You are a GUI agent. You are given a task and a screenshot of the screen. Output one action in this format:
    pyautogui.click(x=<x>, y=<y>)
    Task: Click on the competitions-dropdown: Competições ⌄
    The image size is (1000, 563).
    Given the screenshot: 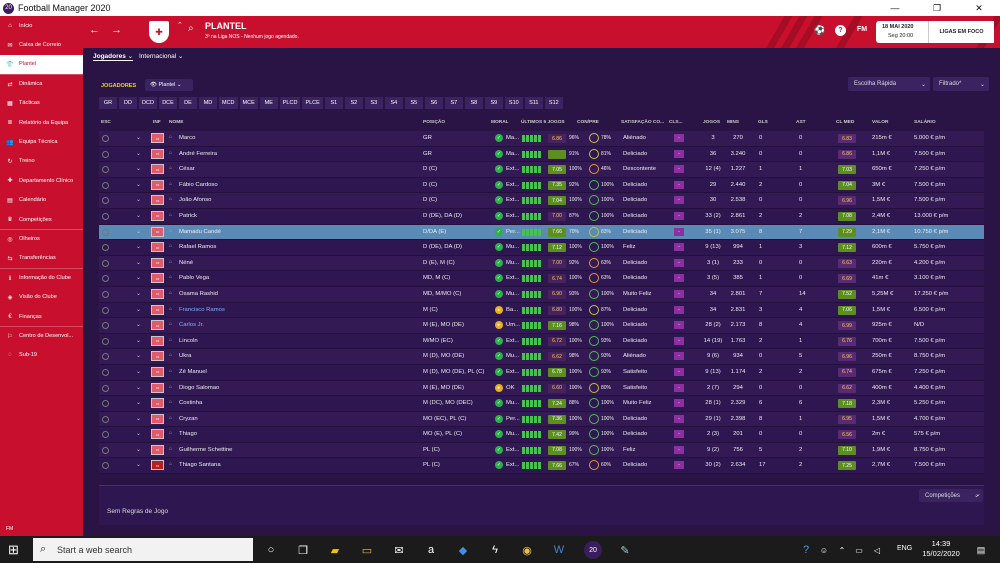 What is the action you would take?
    pyautogui.click(x=951, y=495)
    